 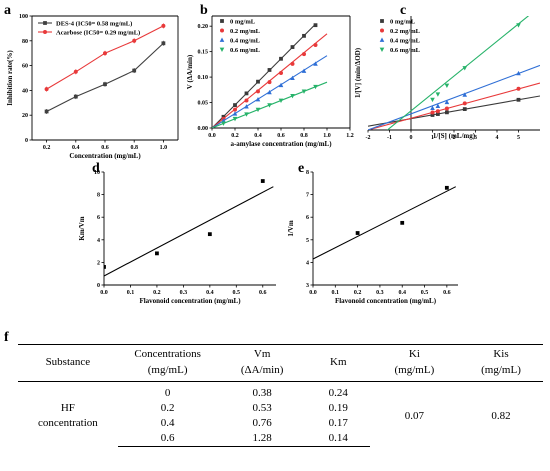 I want to click on cell-kis: 0.82, so click(x=501, y=415).